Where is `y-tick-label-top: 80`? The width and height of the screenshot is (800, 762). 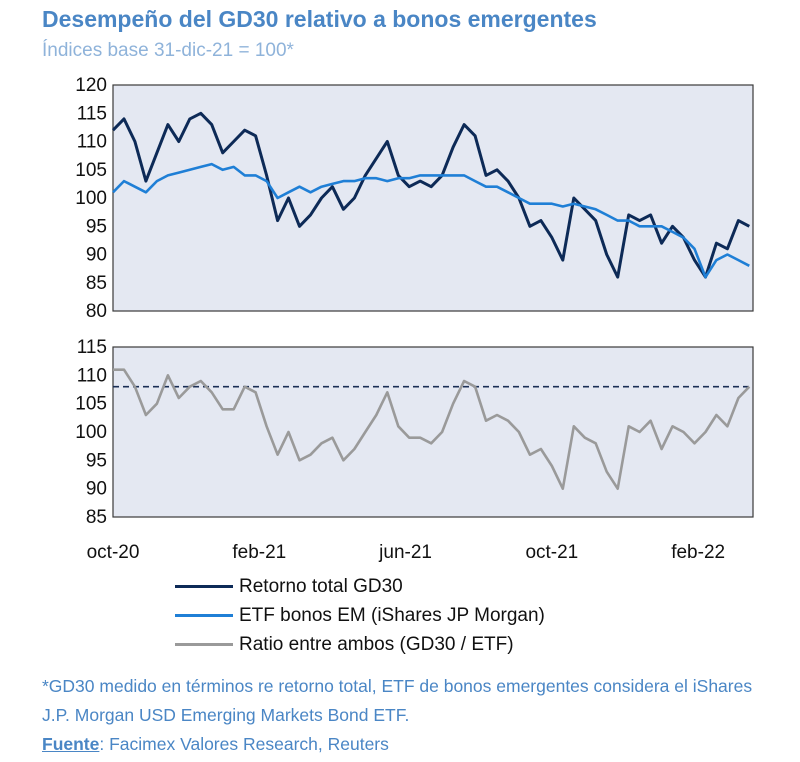
y-tick-label-top: 80 is located at coordinates (96, 311).